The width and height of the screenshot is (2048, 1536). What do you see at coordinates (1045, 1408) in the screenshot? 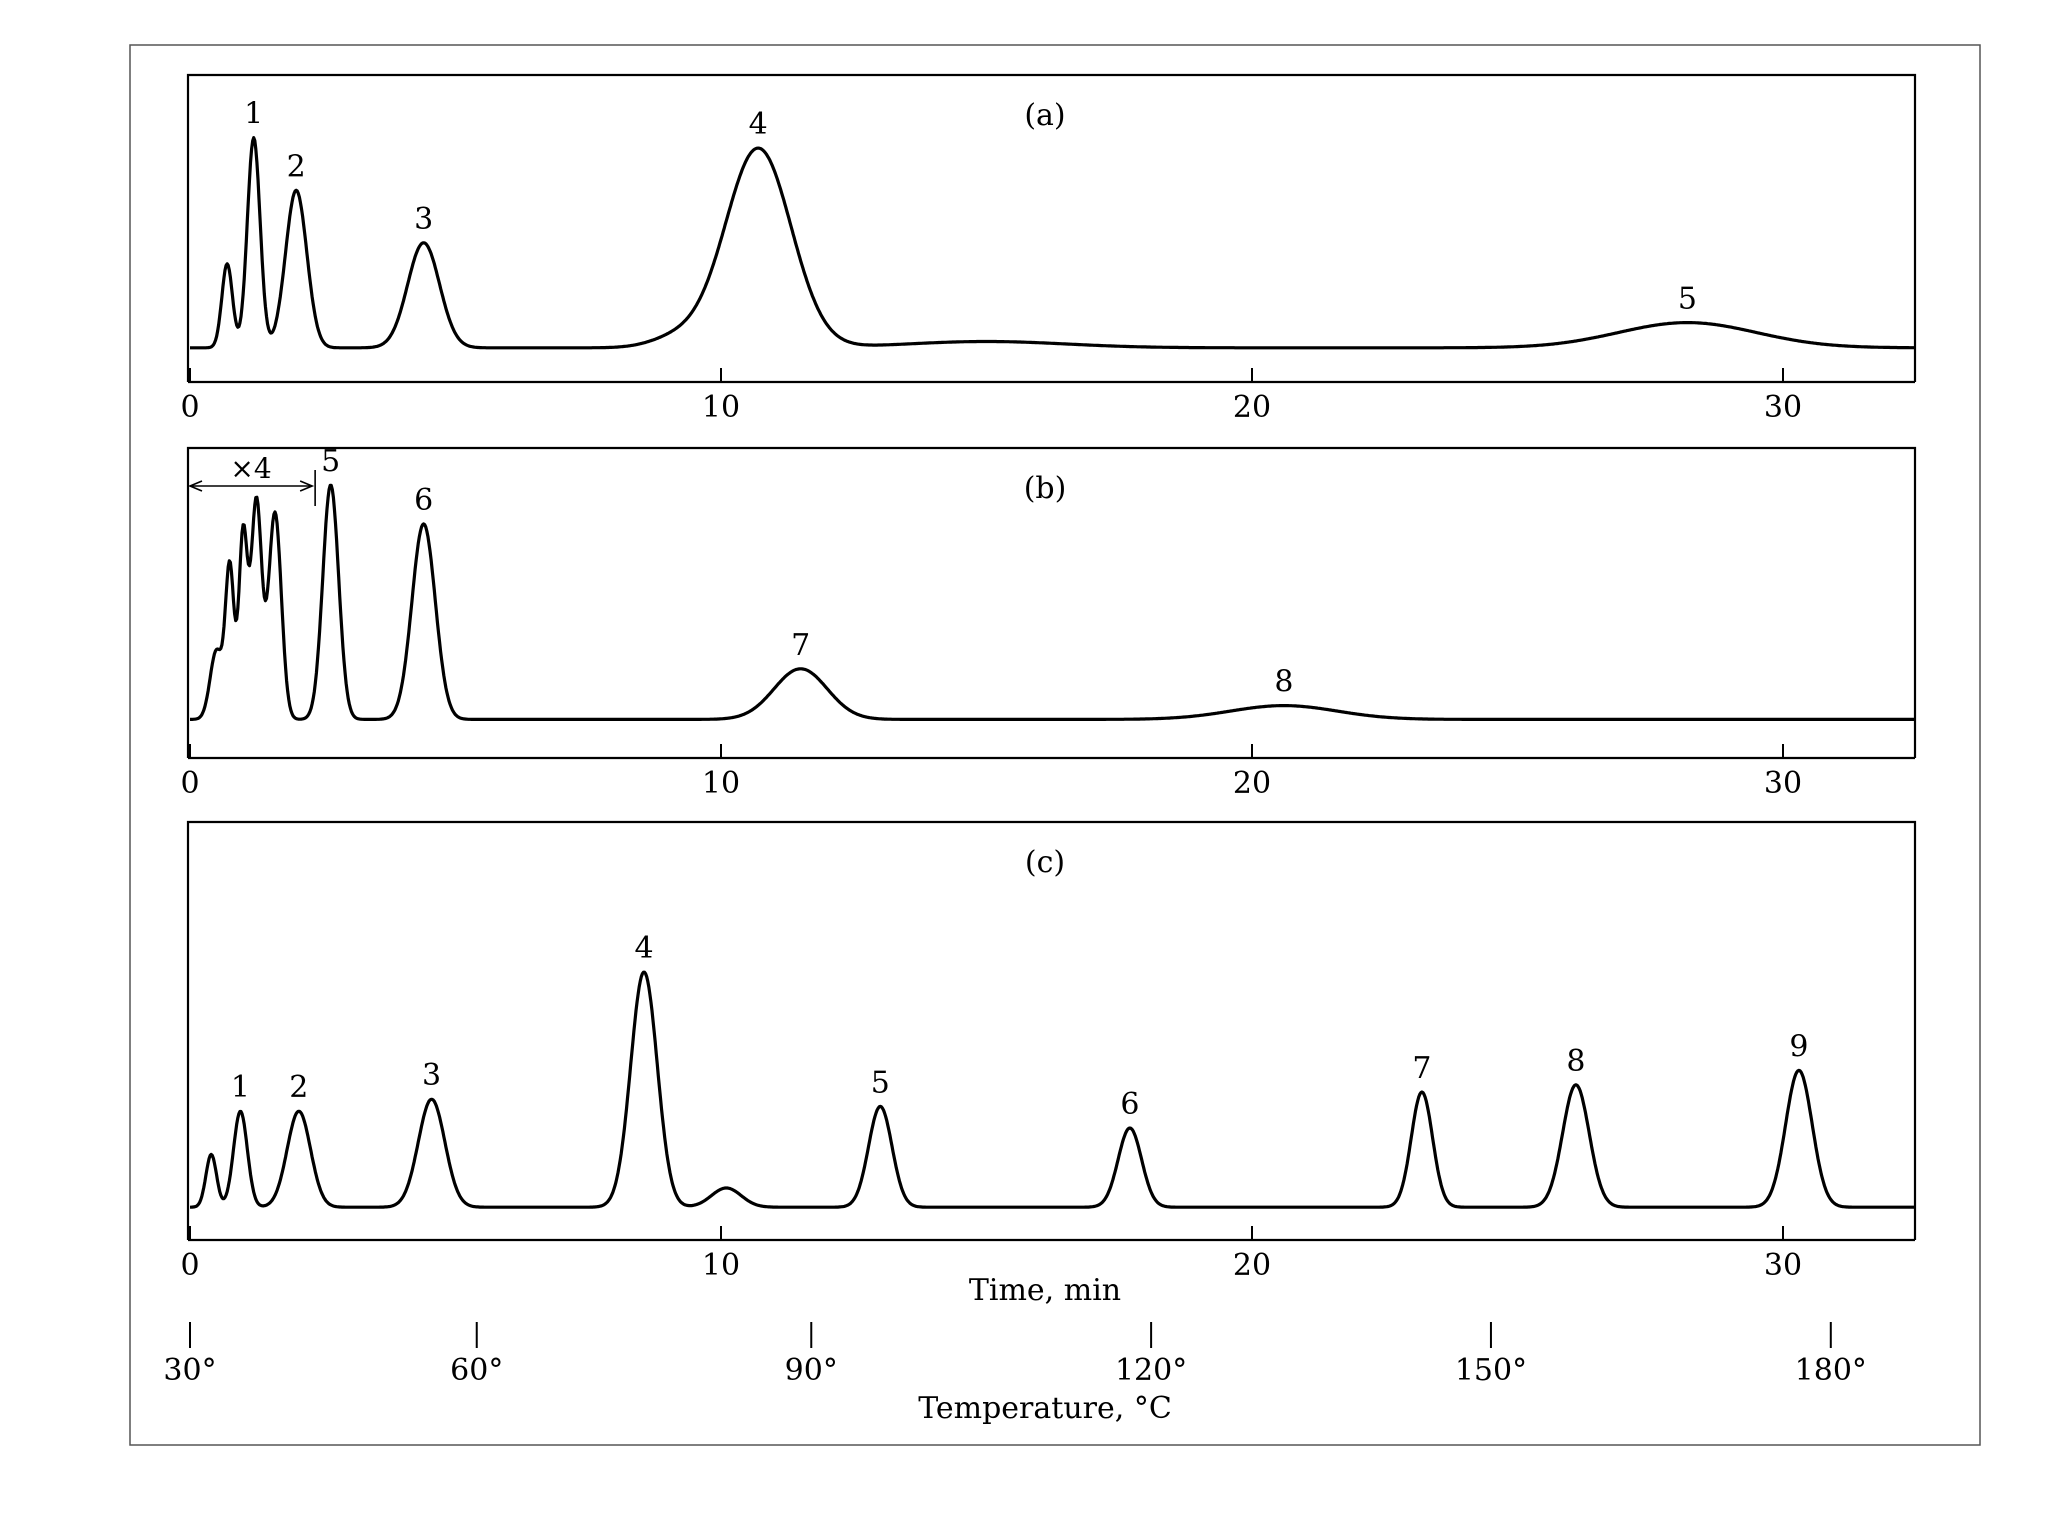
I see `temperature-axis-title: Temperature, °C` at bounding box center [1045, 1408].